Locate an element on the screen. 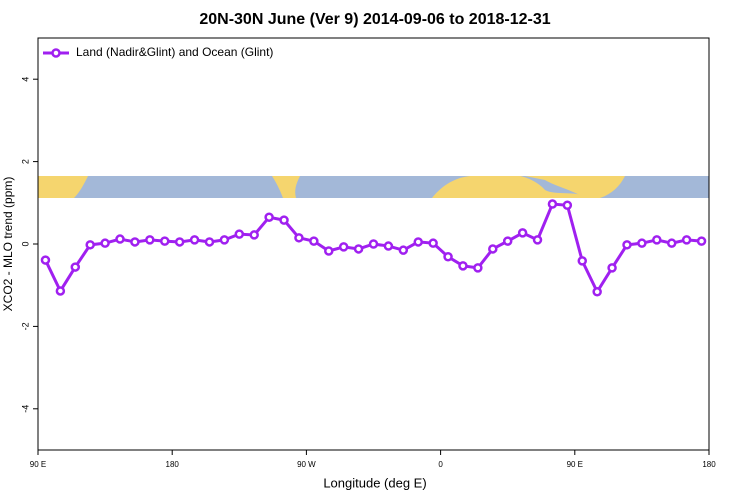 This screenshot has width=750, height=500. legend-marker is located at coordinates (56, 53).